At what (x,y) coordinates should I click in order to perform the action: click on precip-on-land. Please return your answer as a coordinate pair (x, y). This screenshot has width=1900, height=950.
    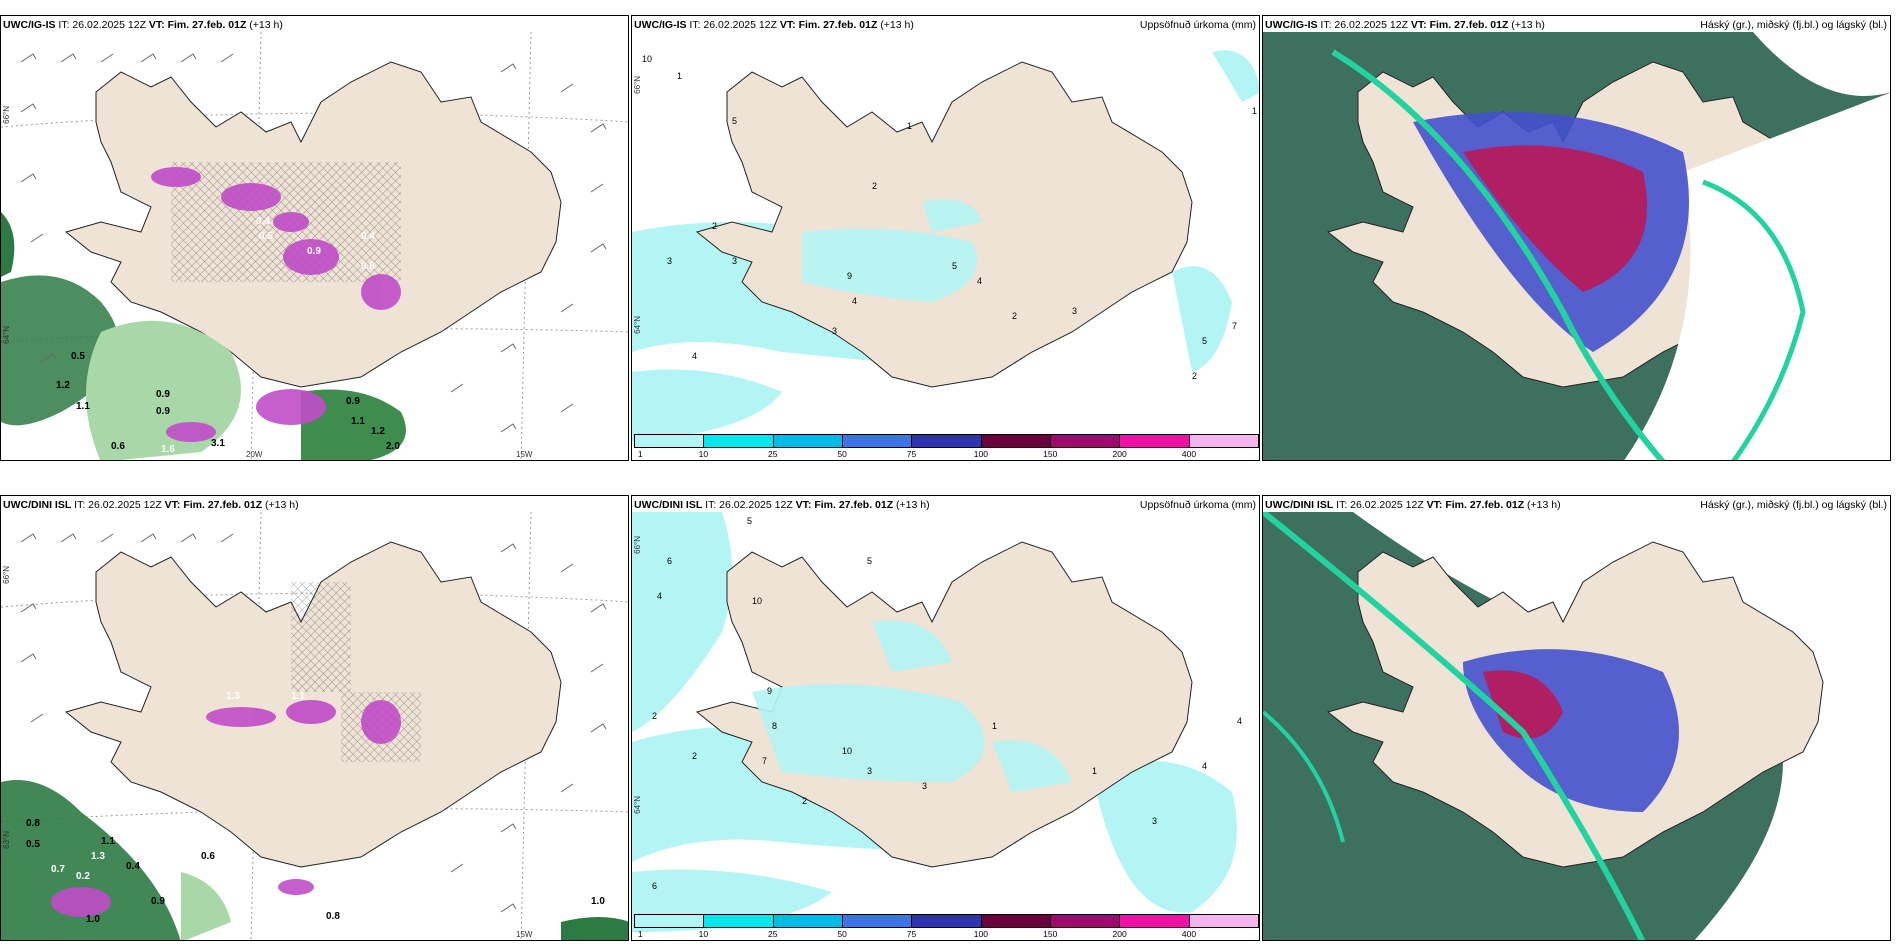
    Looking at the image, I should click on (912, 706).